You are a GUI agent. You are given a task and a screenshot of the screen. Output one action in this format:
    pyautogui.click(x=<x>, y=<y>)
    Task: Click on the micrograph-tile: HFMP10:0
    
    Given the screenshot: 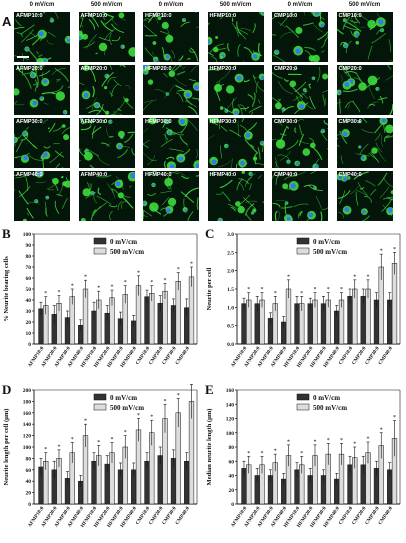 What is the action you would take?
    pyautogui.click(x=171, y=37)
    